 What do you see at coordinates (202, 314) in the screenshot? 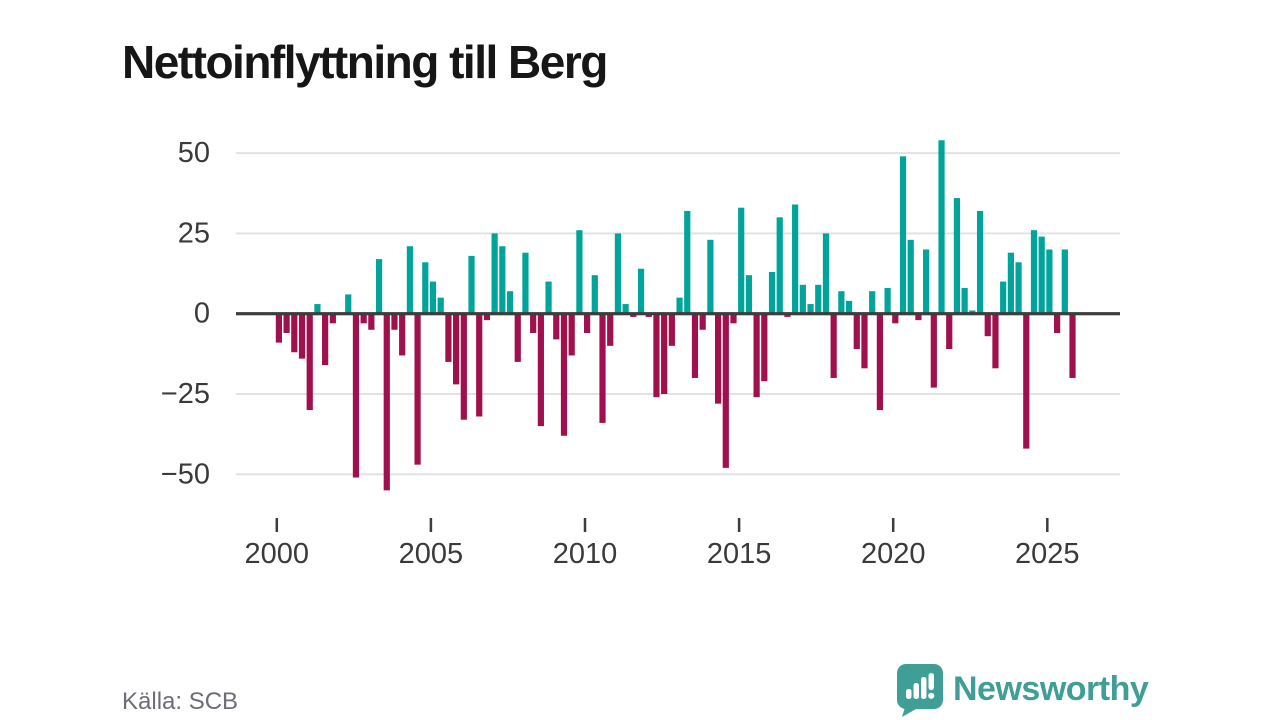
I see `y-axis-label: 0` at bounding box center [202, 314].